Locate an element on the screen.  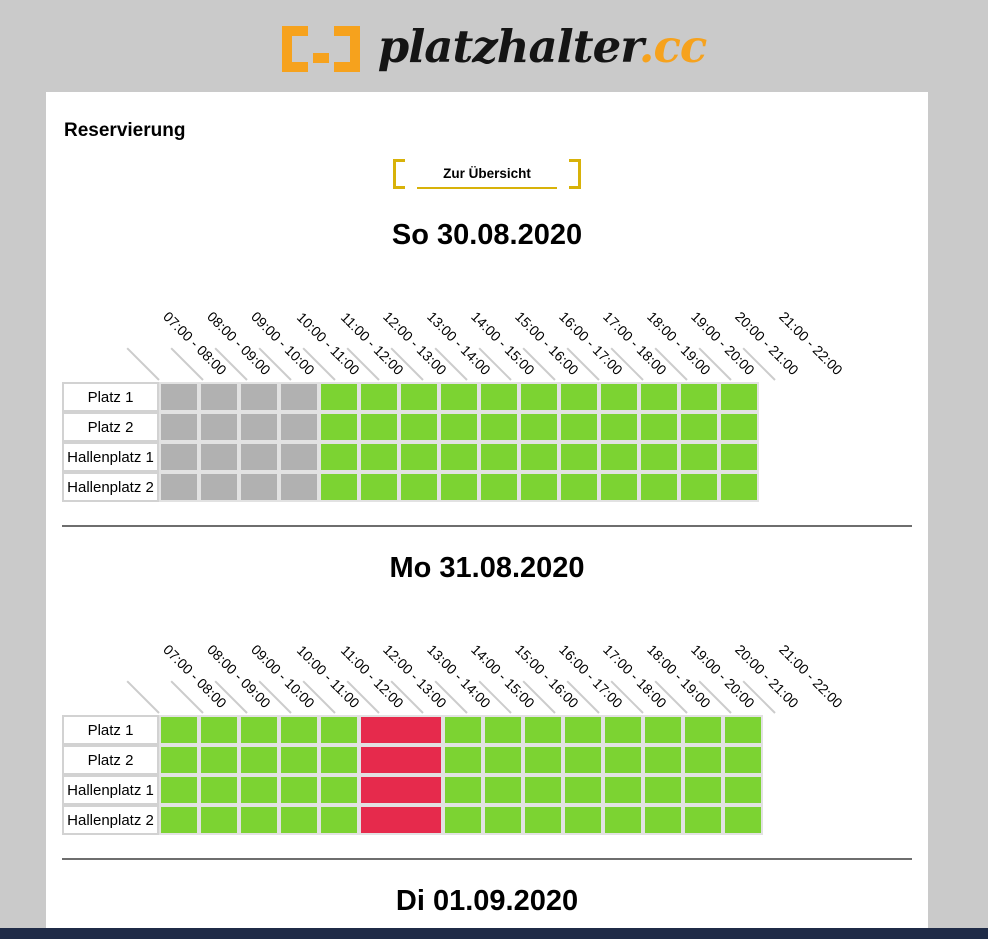
slot-past is located at coordinates (179, 487).